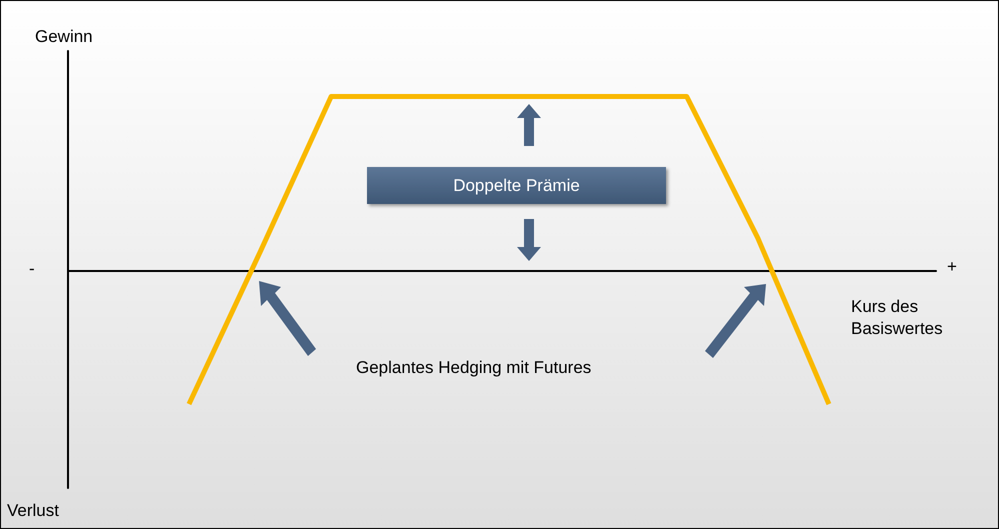 The image size is (999, 529). What do you see at coordinates (64, 37) in the screenshot?
I see `y-axis-title: Gewinn` at bounding box center [64, 37].